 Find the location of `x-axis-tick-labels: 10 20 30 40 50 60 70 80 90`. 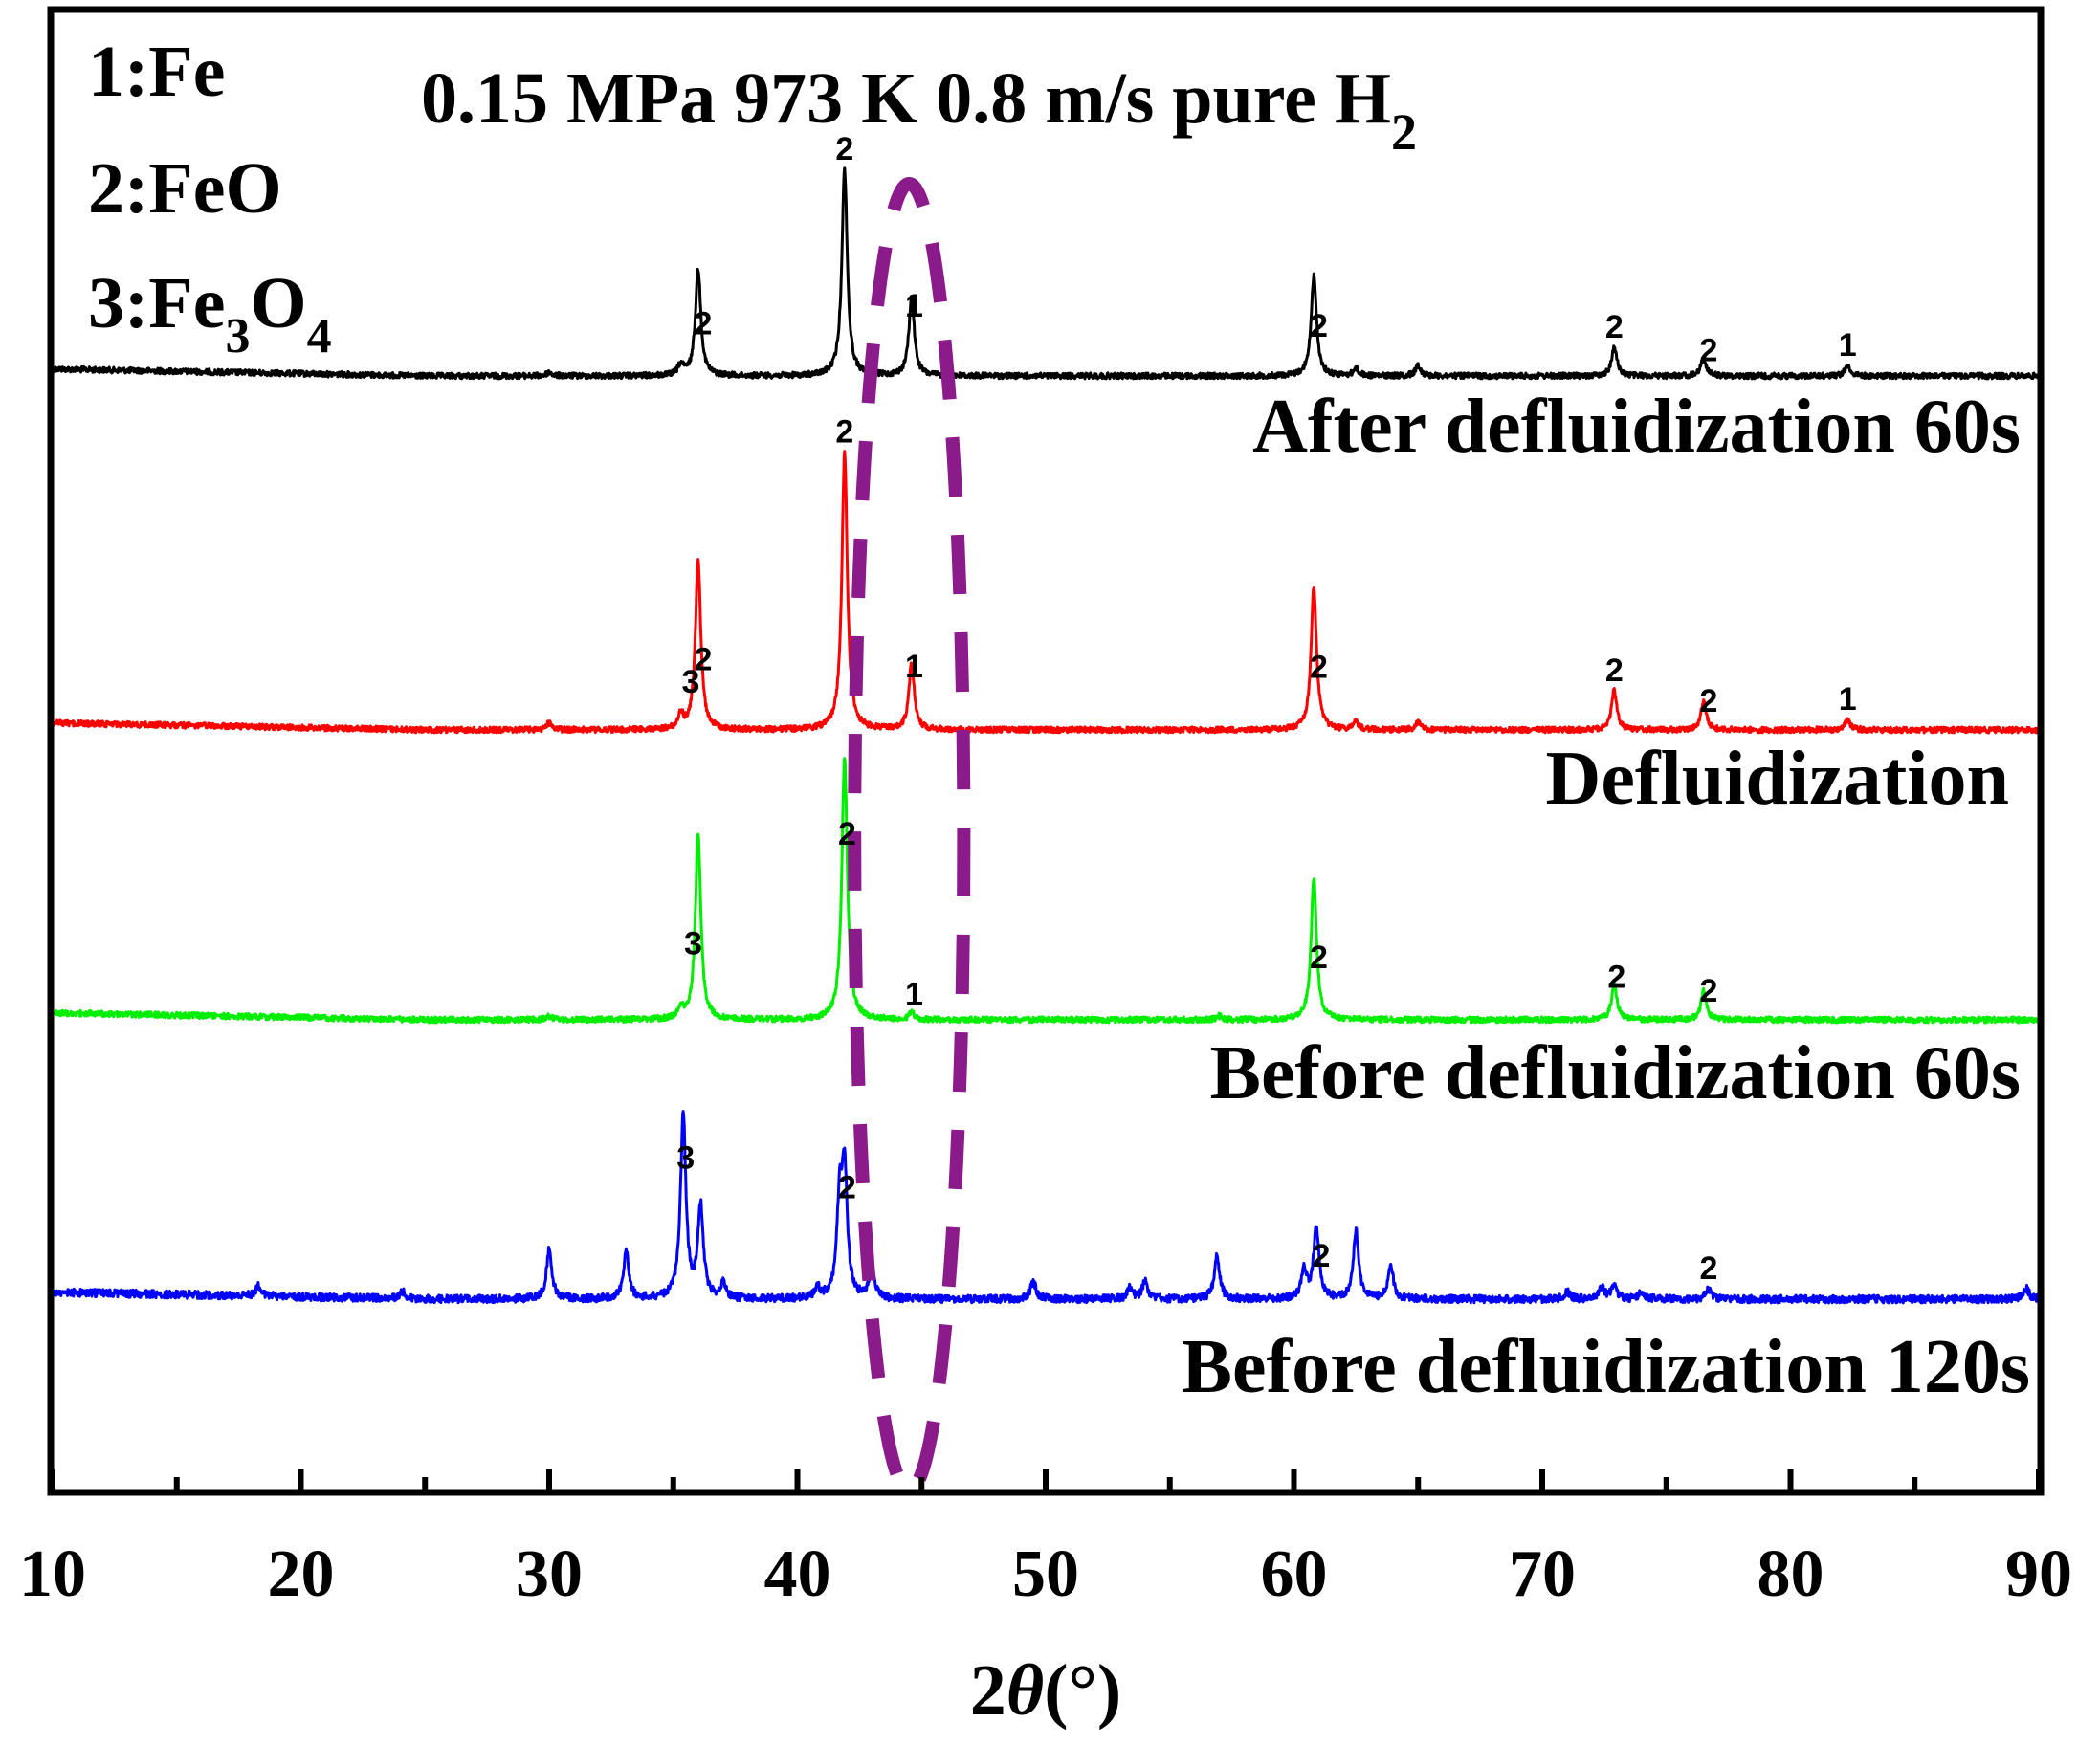

x-axis-tick-labels: 10 20 30 40 50 60 70 80 90 is located at coordinates (1045, 1574).